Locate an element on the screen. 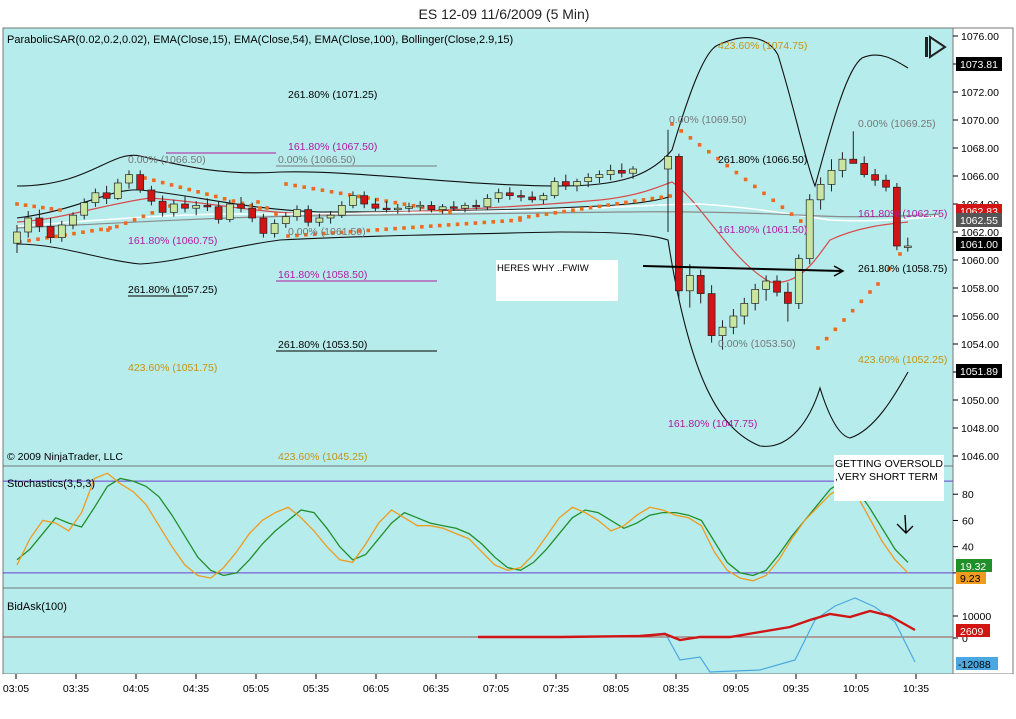 Image resolution: width=1016 pixels, height=719 pixels. fib-label: 423.60% (1052.25) is located at coordinates (902, 360).